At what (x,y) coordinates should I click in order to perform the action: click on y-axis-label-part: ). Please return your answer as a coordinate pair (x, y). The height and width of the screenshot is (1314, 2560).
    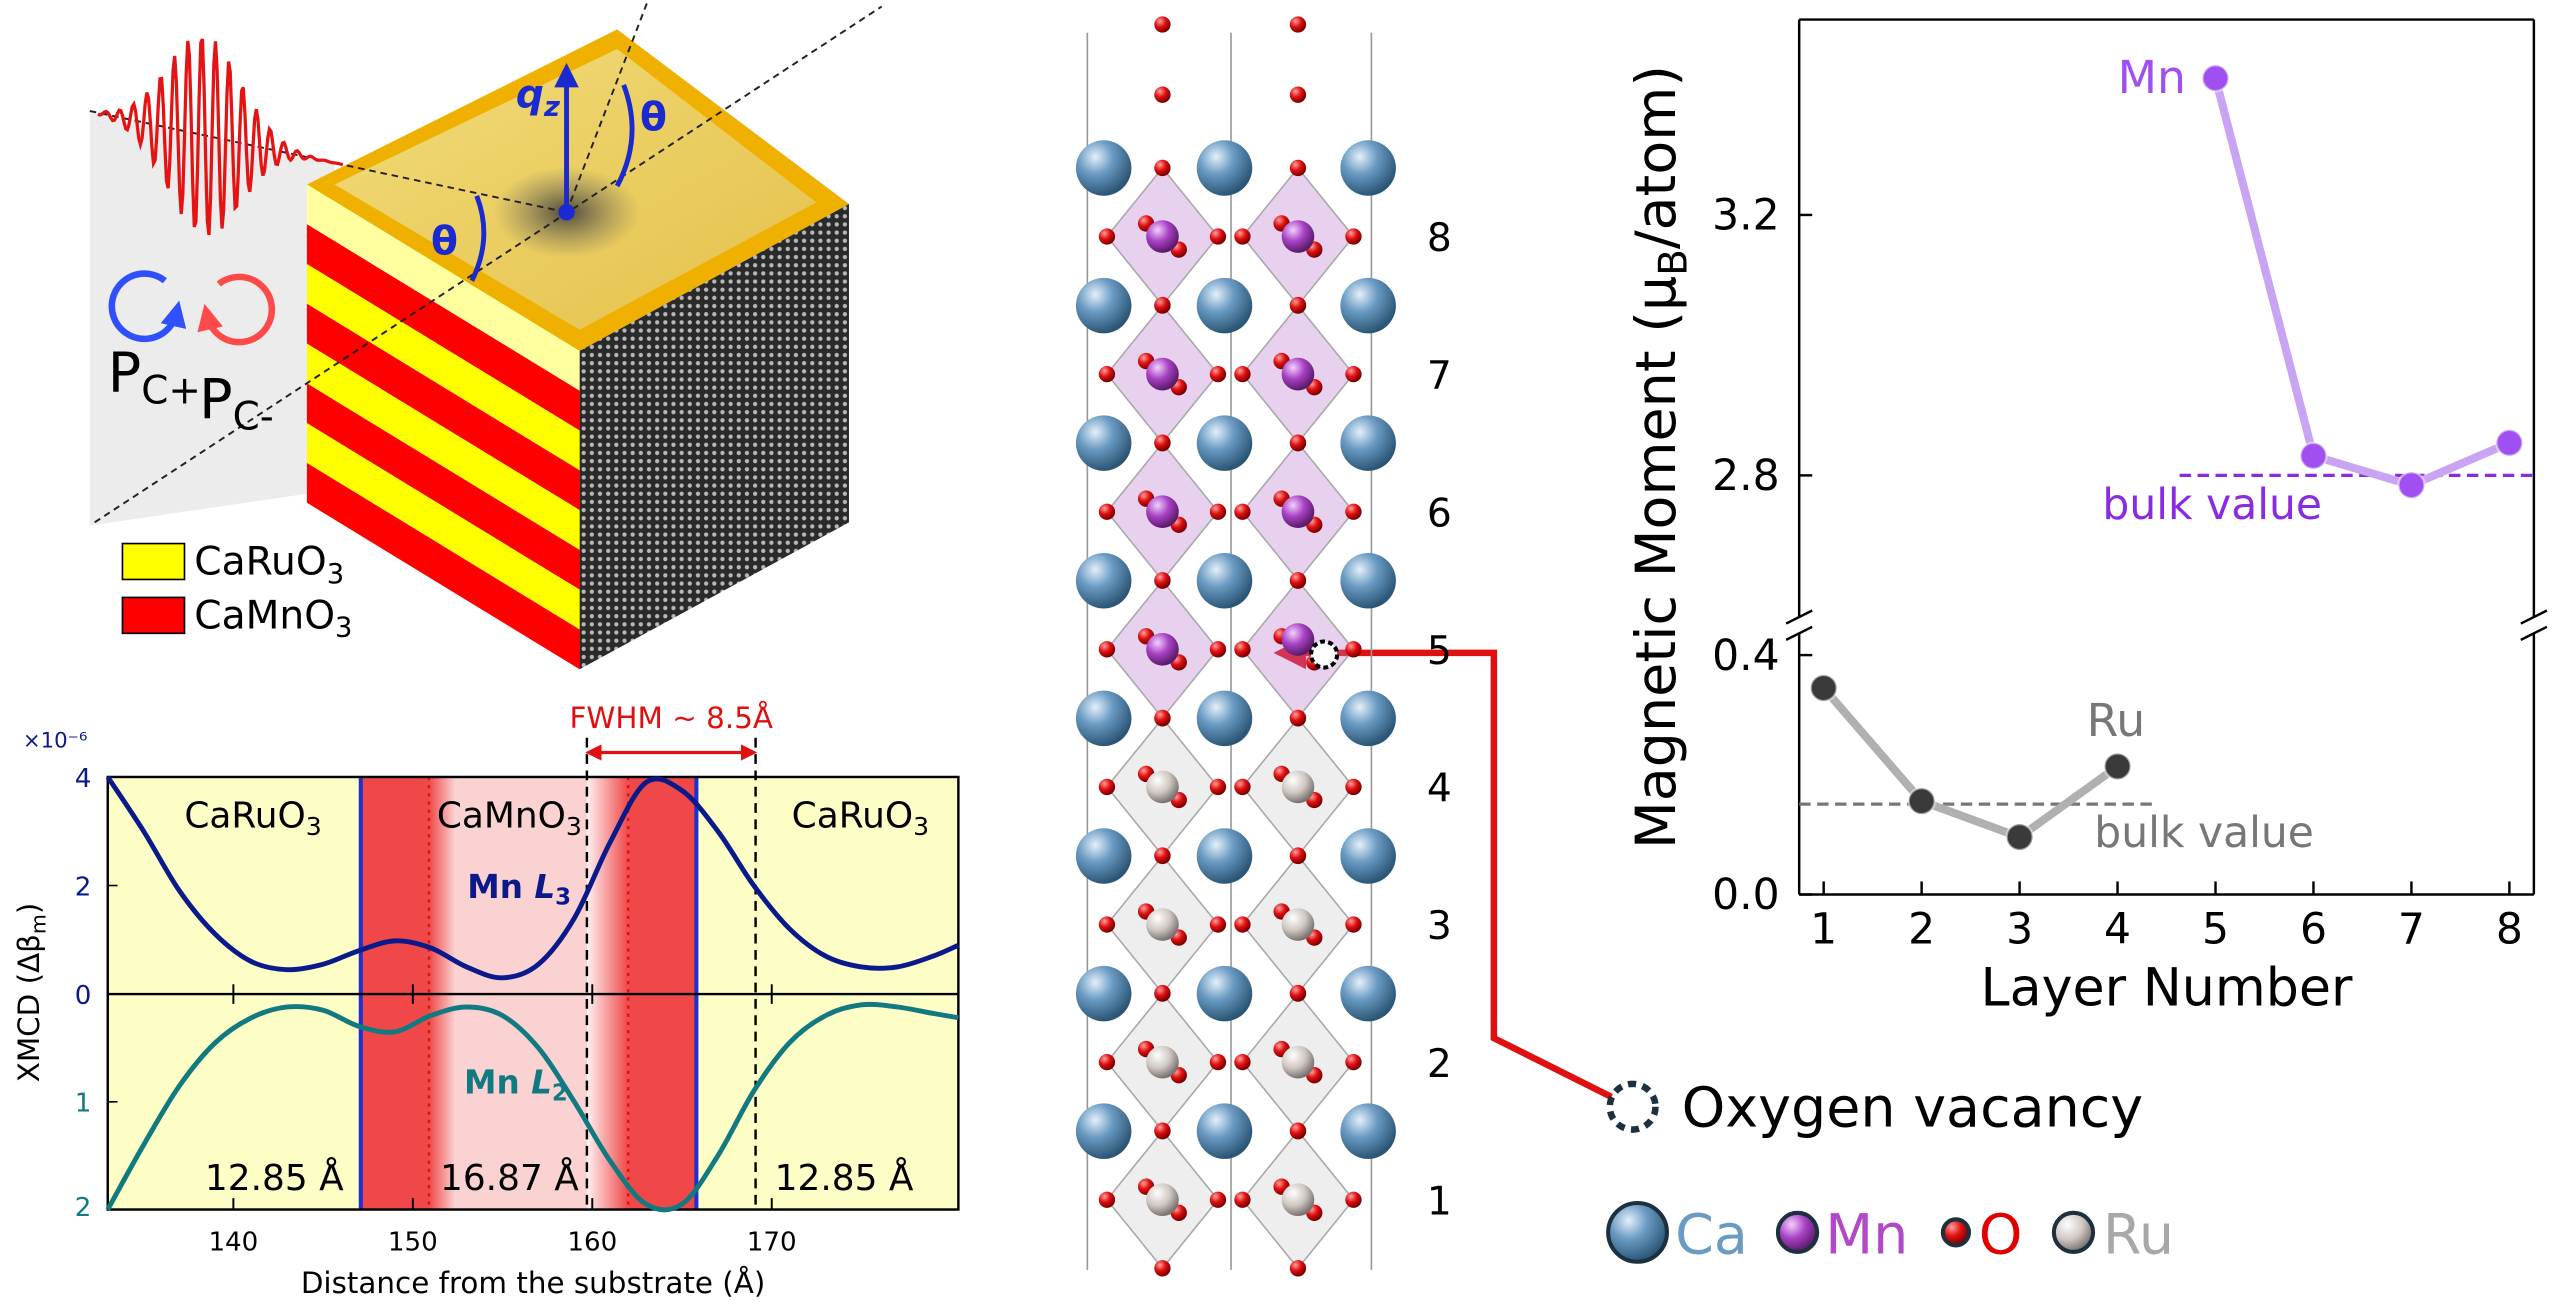
    Looking at the image, I should click on (29, 908).